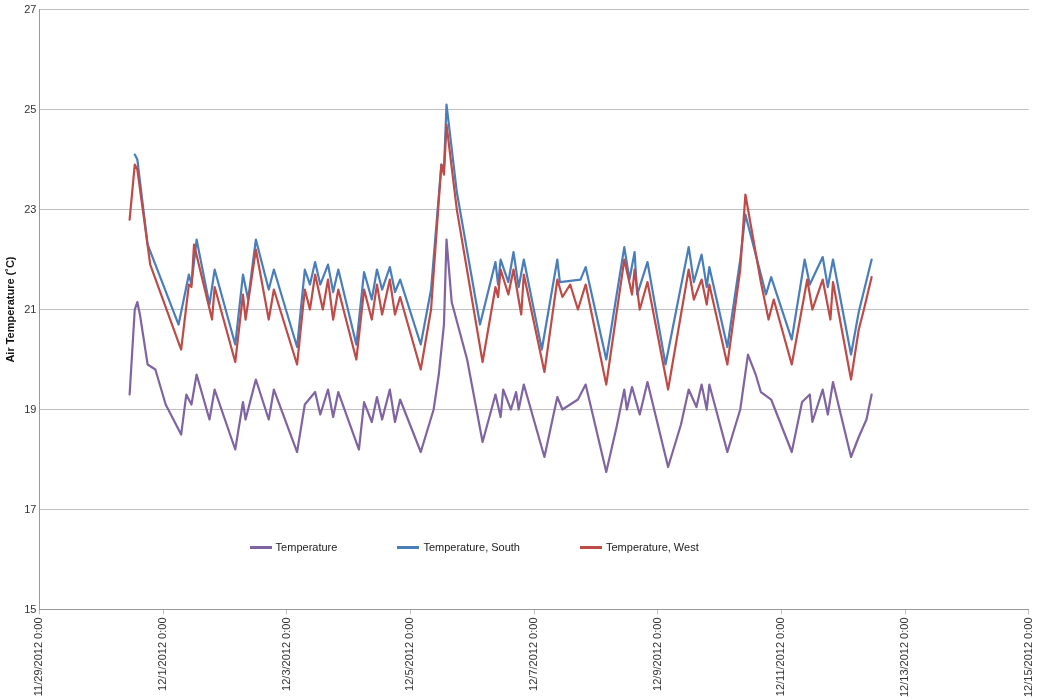 The image size is (1045, 700). What do you see at coordinates (38, 657) in the screenshot?
I see `x-tick-label: 11/29/2012 0:00` at bounding box center [38, 657].